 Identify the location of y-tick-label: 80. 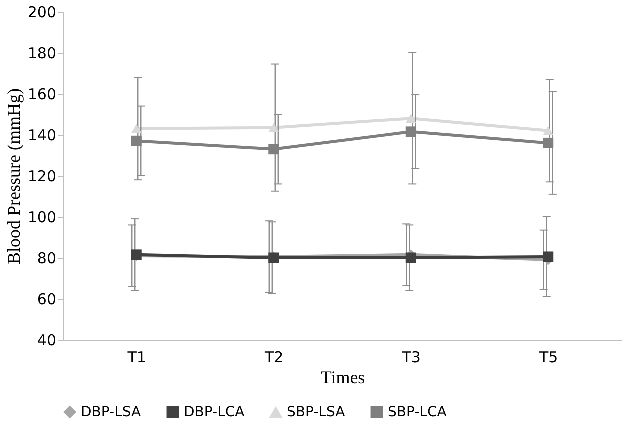
(46, 259).